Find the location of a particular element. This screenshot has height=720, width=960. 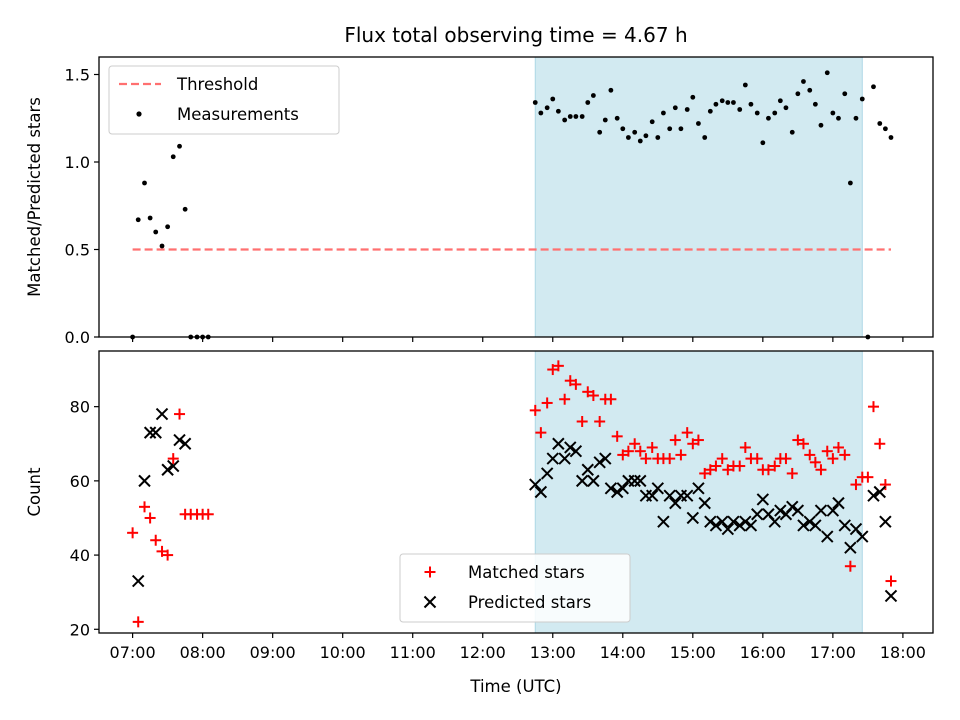

x-tick-label: 18:00 is located at coordinates (903, 652).